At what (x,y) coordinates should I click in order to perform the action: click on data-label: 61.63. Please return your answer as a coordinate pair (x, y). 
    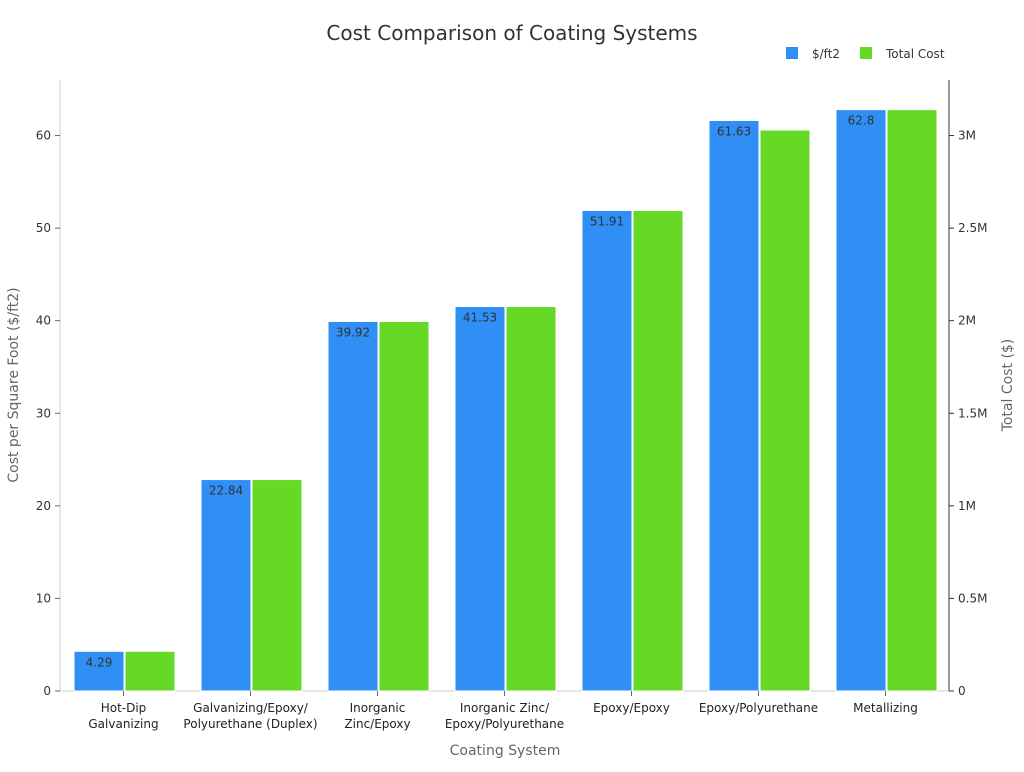
    Looking at the image, I should click on (734, 131).